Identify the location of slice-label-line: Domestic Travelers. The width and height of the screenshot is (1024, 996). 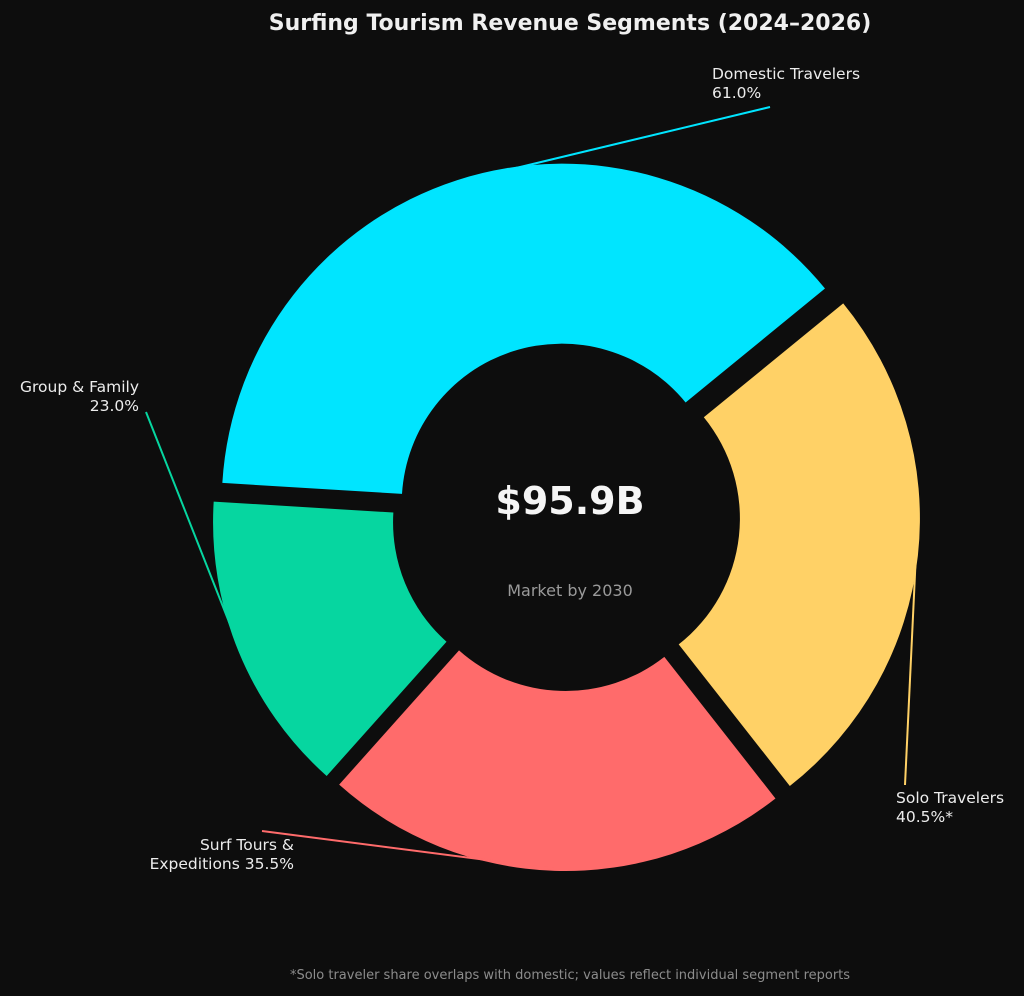
(786, 74).